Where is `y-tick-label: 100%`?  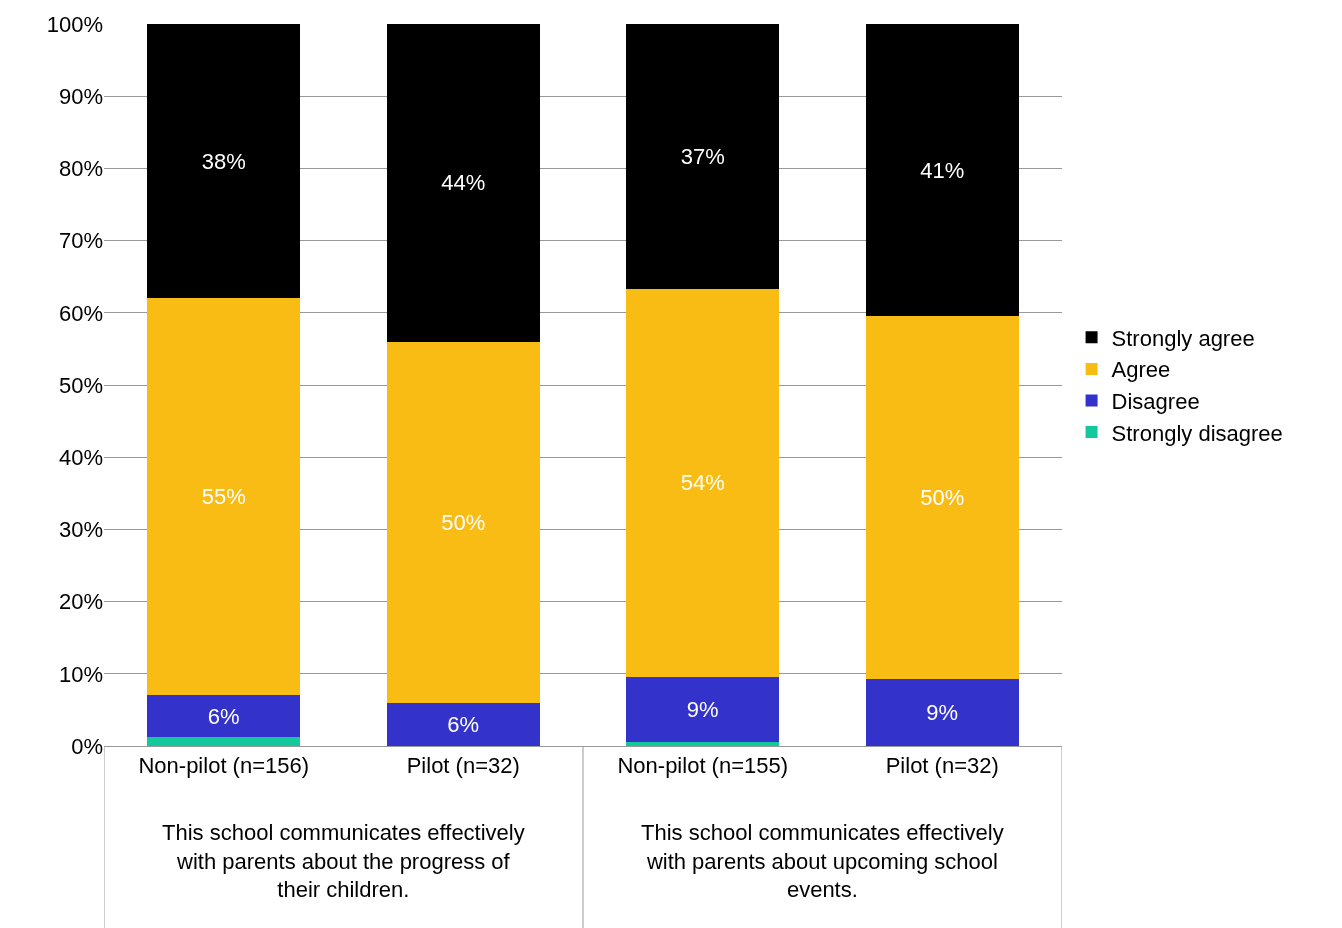 y-tick-label: 100% is located at coordinates (74, 24).